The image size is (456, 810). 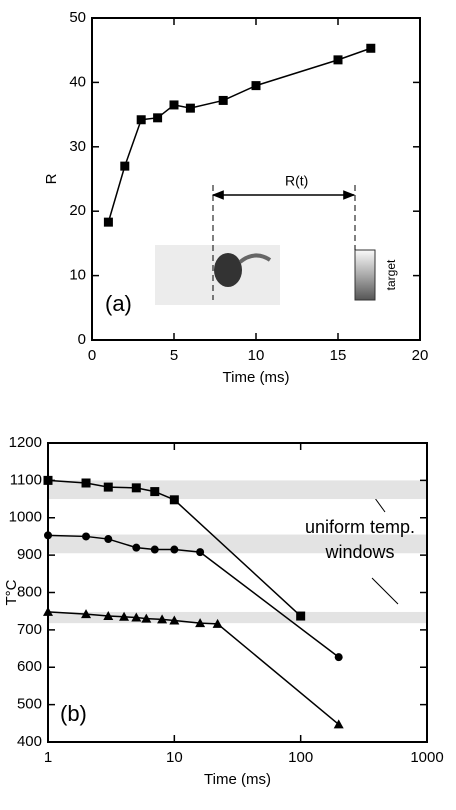 What do you see at coordinates (26, 479) in the screenshot?
I see `y-tick-label: 1100` at bounding box center [26, 479].